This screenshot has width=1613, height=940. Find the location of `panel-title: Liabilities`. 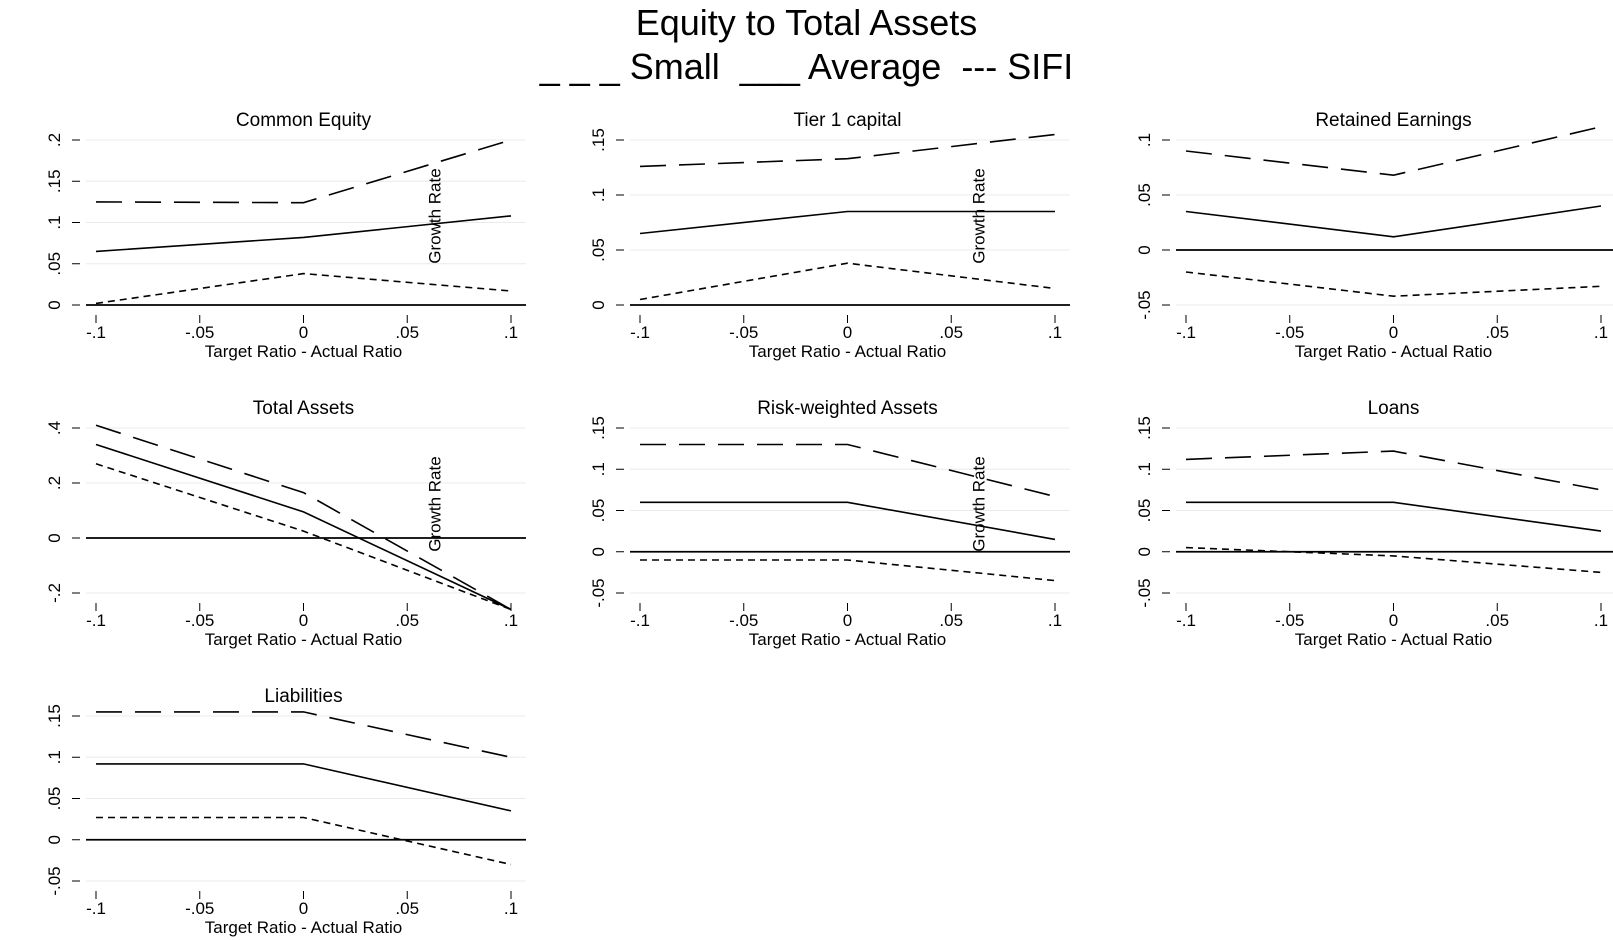

panel-title: Liabilities is located at coordinates (303, 696).